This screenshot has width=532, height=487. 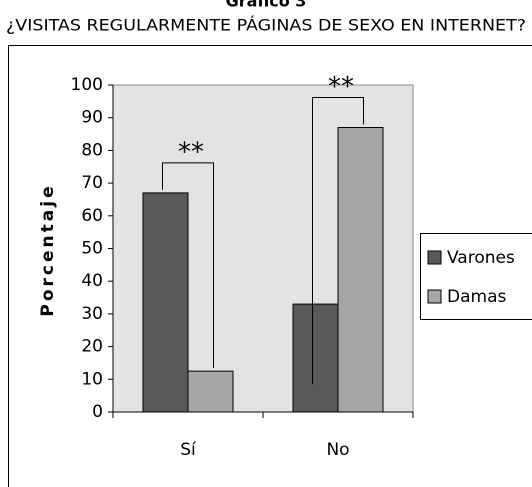 I want to click on y-tick-label: 70, so click(x=92, y=183).